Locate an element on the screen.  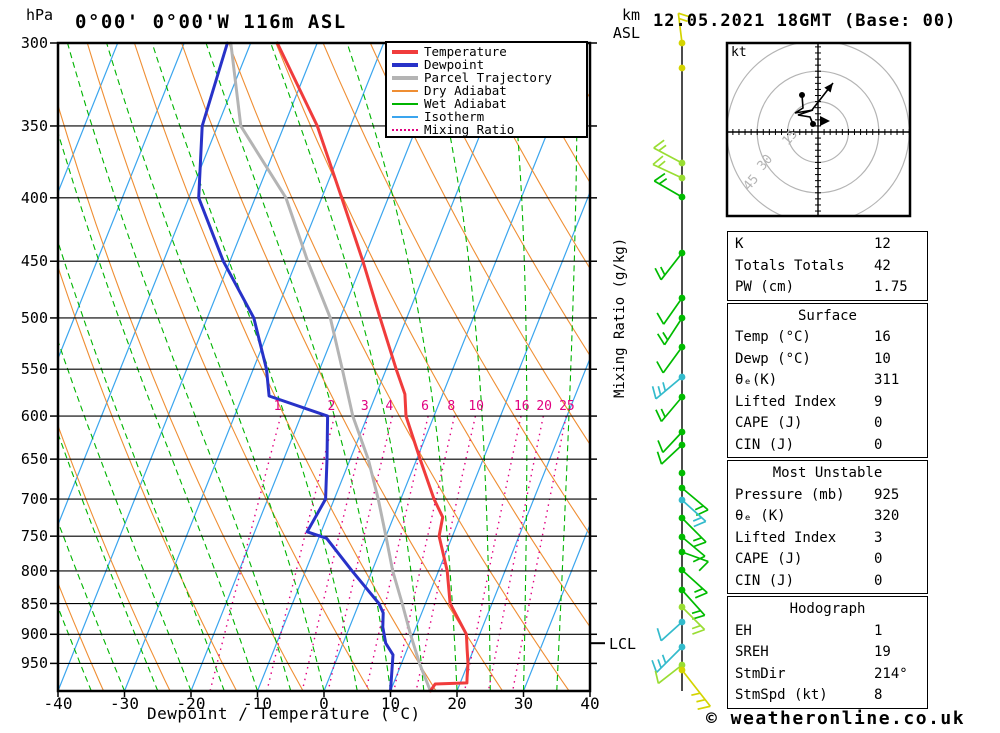
table-title: Hodograph is located at coordinates (827, 609).